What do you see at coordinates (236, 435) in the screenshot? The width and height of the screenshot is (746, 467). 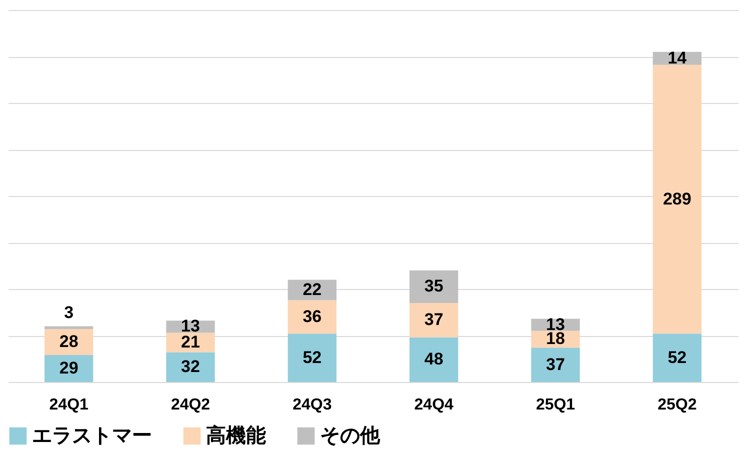 I see `legend-label: 高機能` at bounding box center [236, 435].